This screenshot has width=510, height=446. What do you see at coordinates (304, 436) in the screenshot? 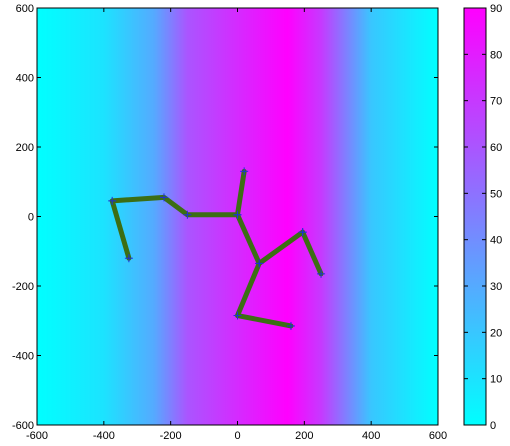
I see `x-tick-label: 200` at bounding box center [304, 436].